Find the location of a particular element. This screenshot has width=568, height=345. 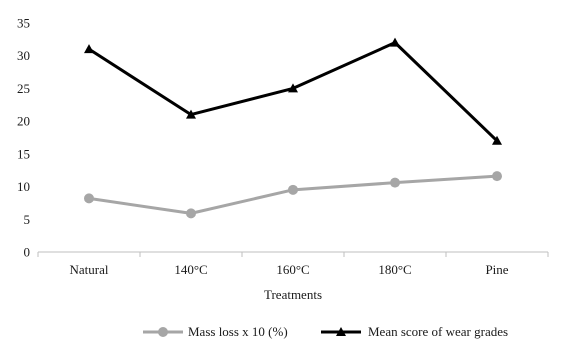

y-tick-label: 0 is located at coordinates (27, 252).